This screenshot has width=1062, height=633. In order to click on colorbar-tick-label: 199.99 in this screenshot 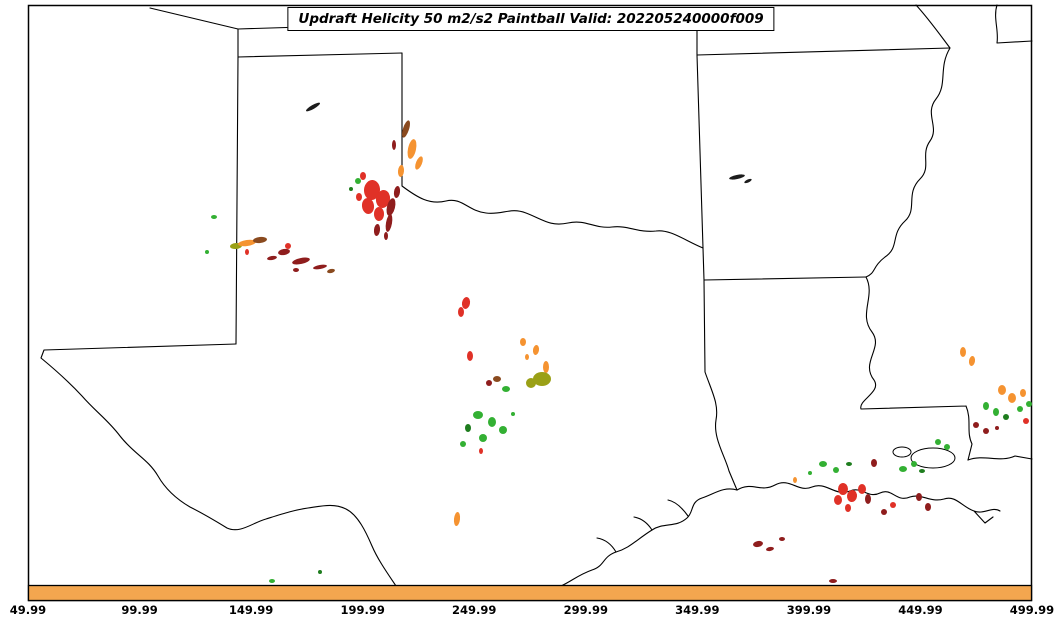, I will do `click(362, 610)`.